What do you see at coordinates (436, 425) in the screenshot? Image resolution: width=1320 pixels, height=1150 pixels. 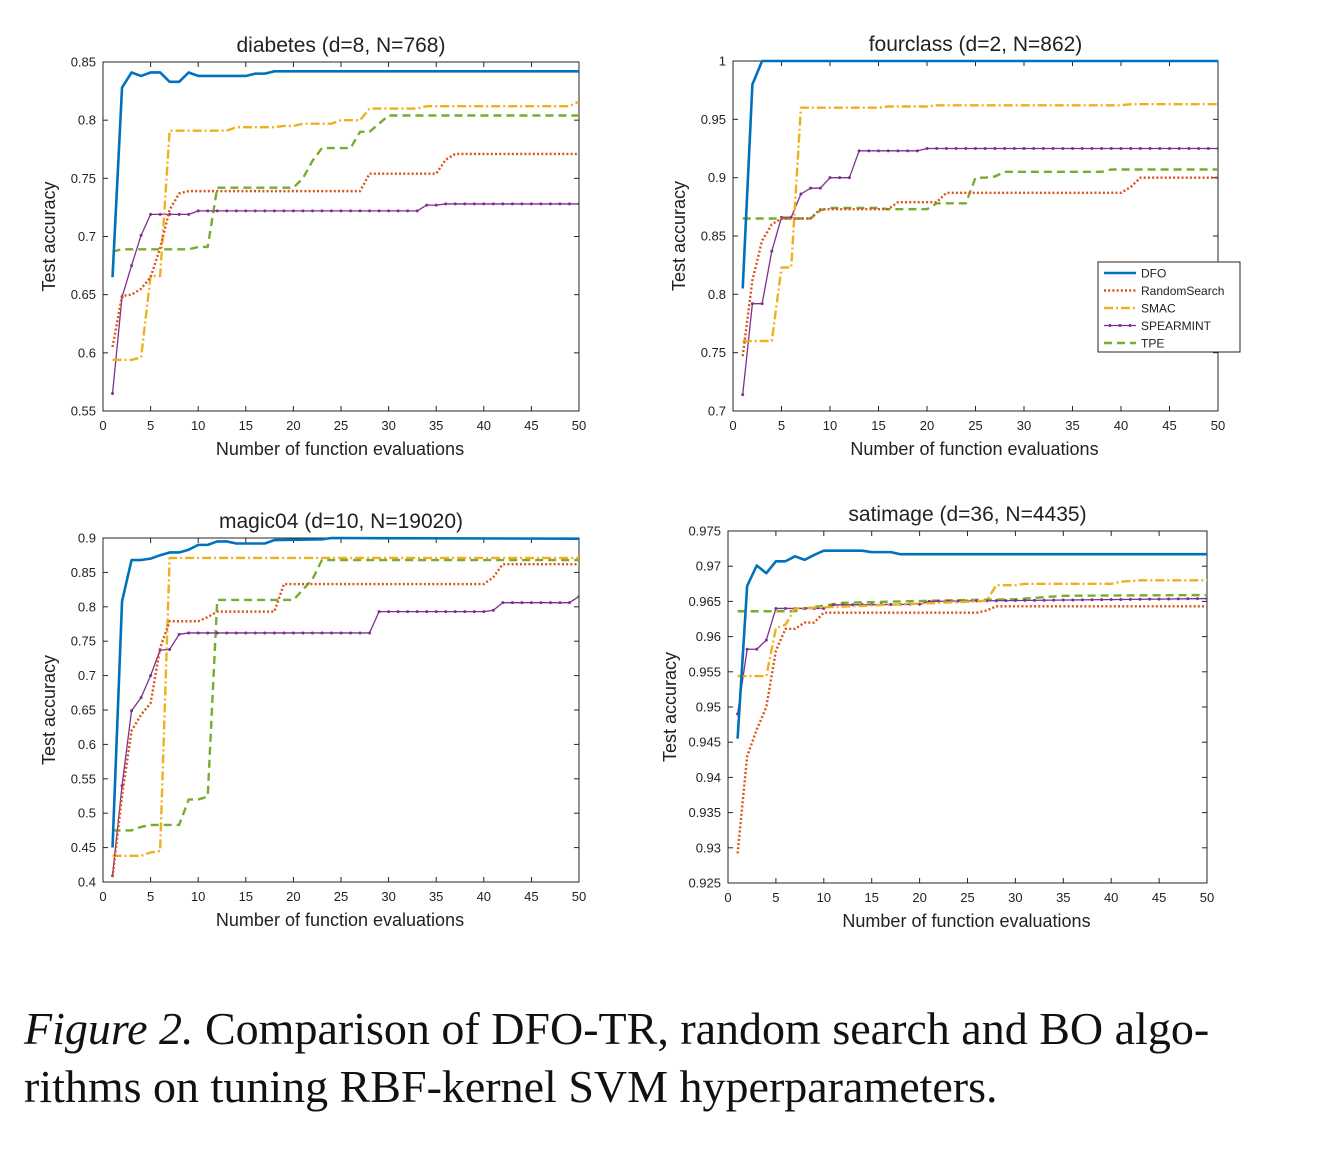 I see `x-tick-label: 35` at bounding box center [436, 425].